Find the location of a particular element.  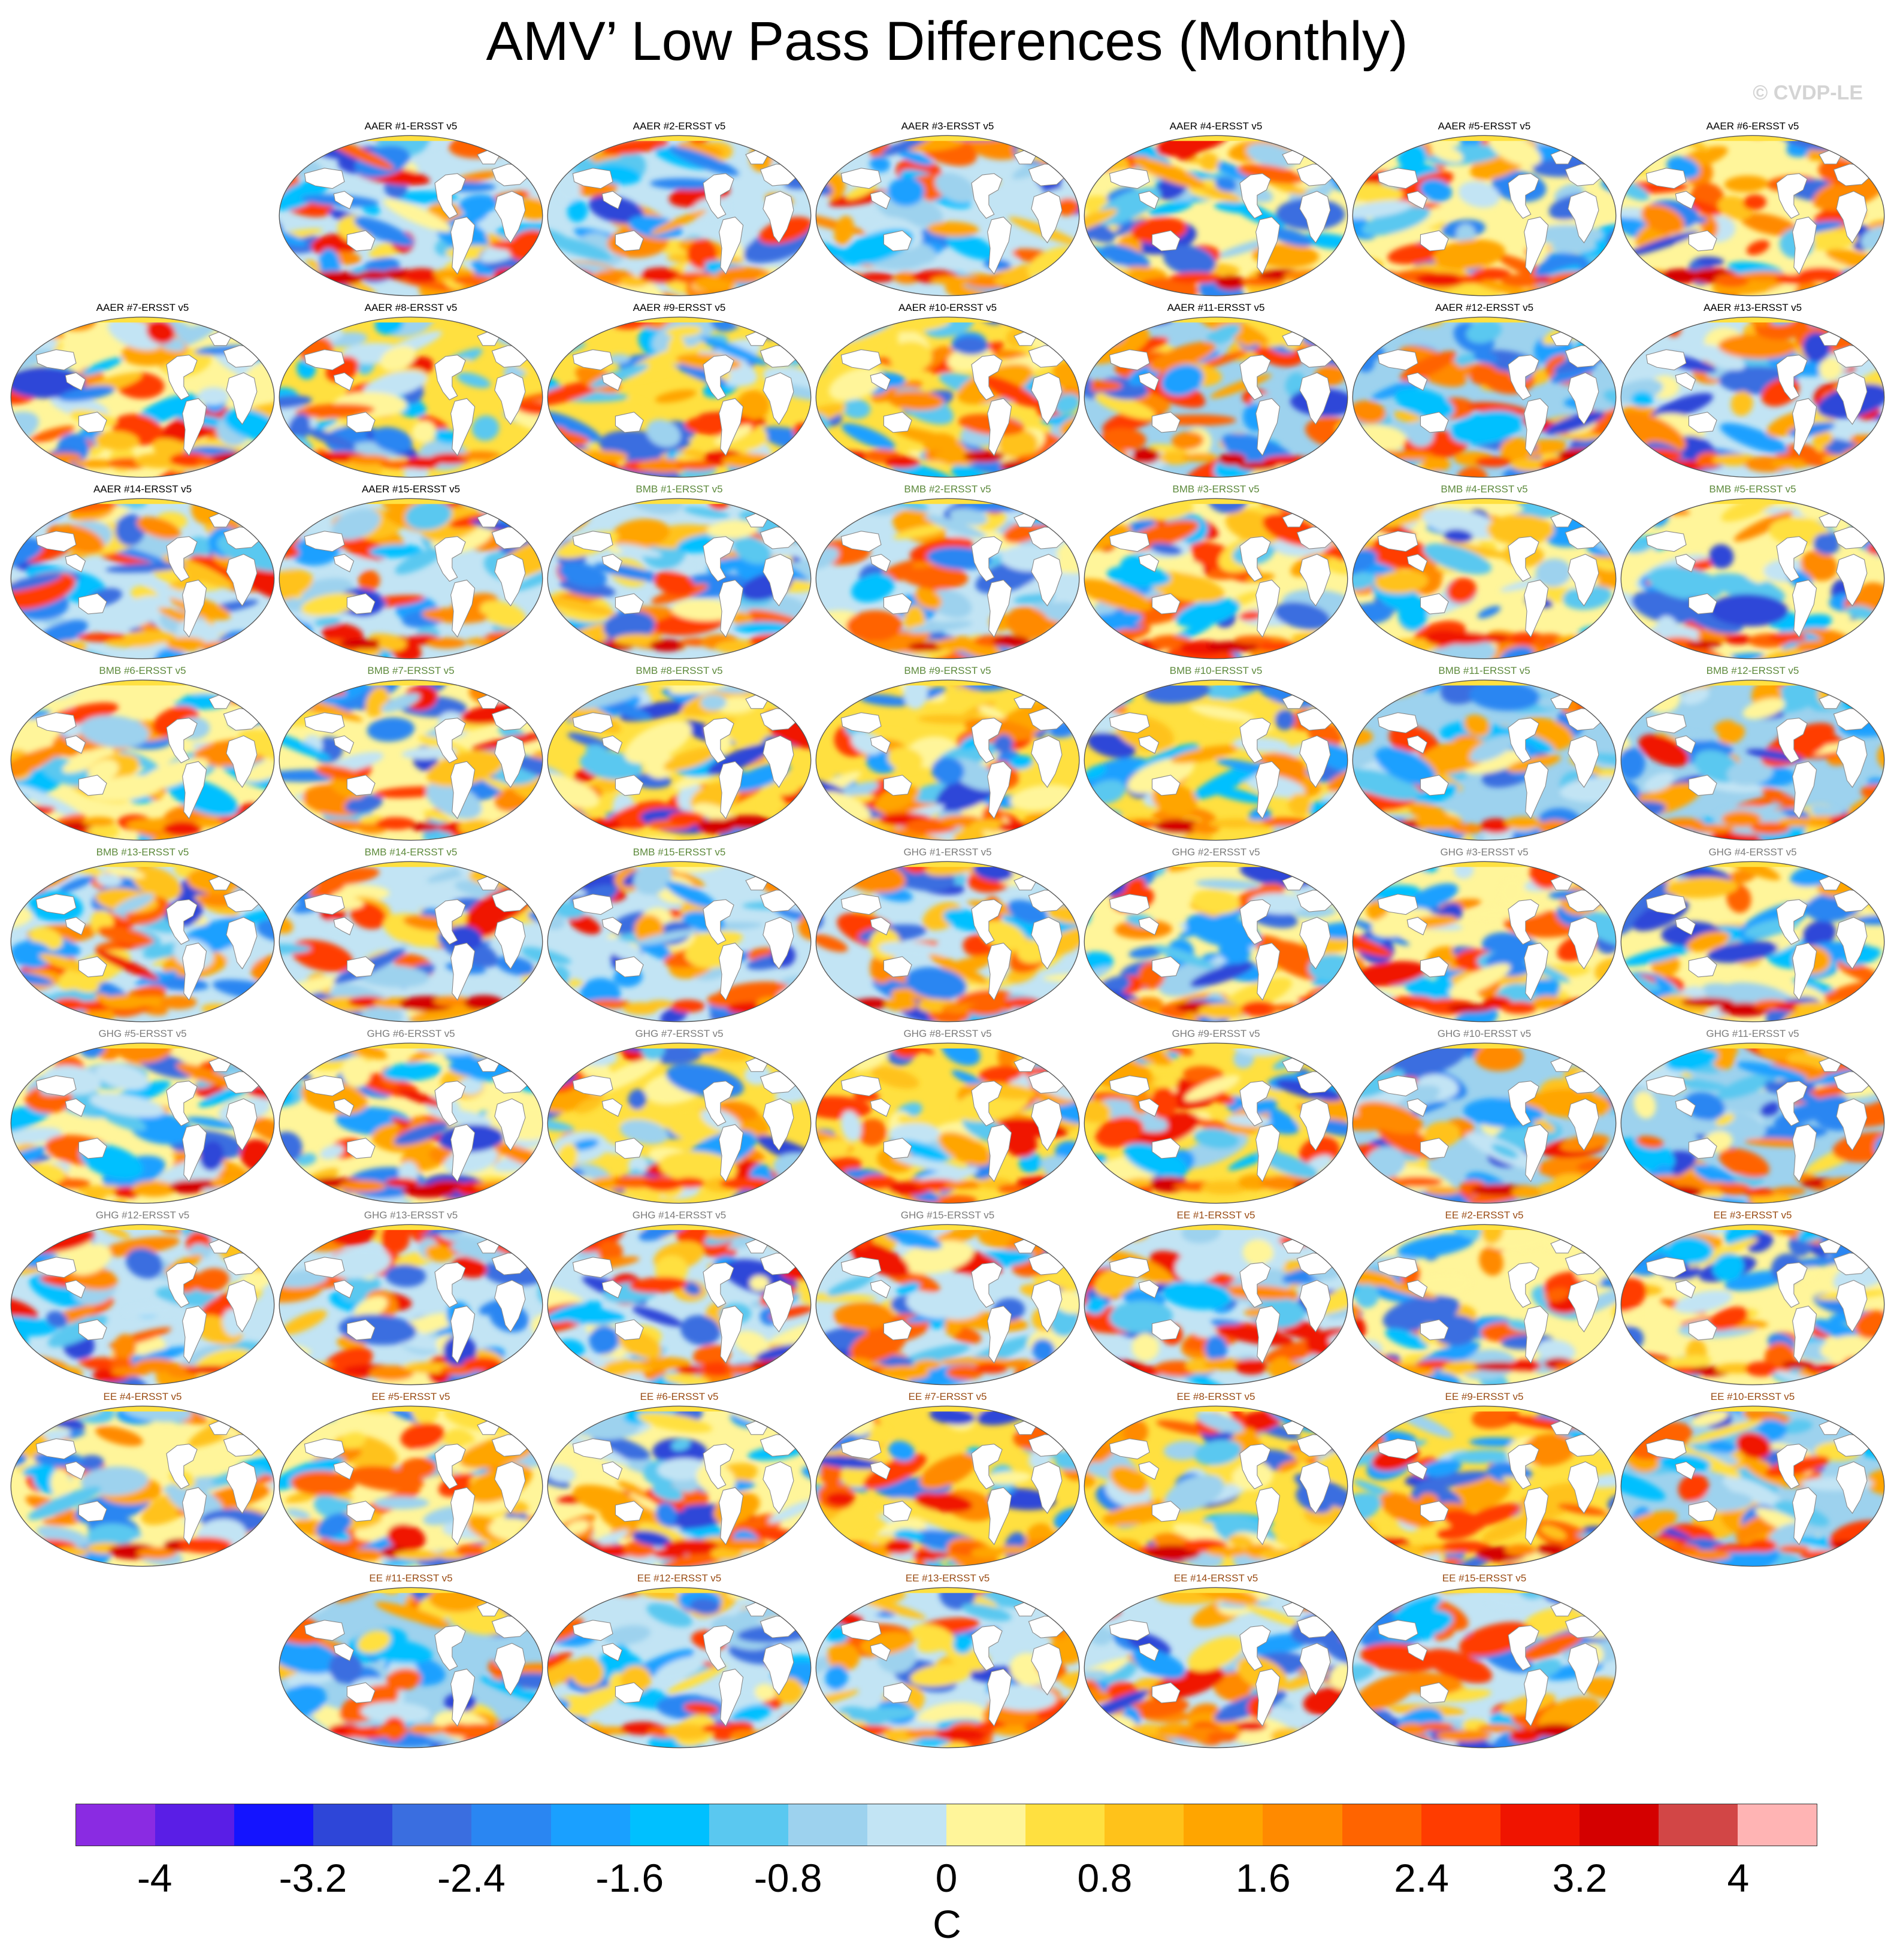

colorbar-tick-label: 0 is located at coordinates (946, 1878).